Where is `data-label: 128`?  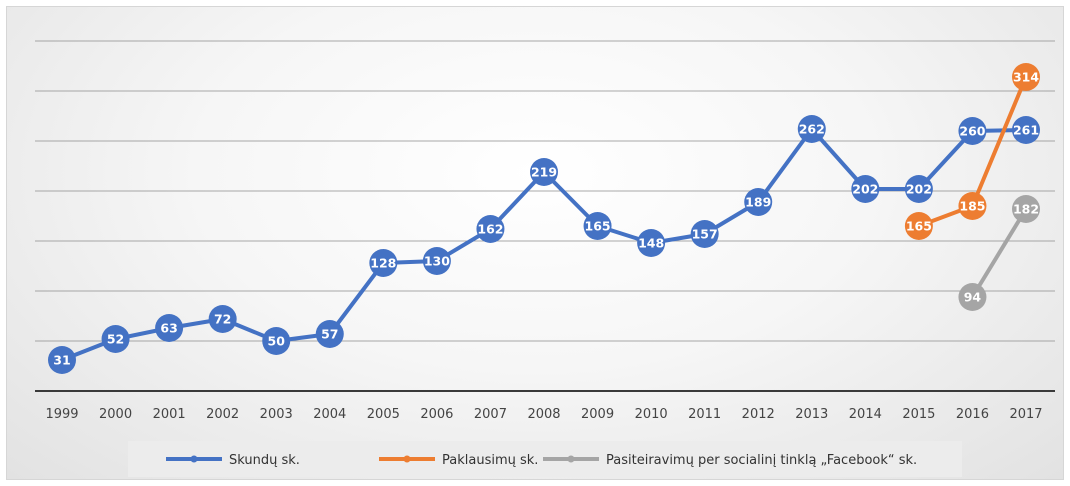 data-label: 128 is located at coordinates (383, 263).